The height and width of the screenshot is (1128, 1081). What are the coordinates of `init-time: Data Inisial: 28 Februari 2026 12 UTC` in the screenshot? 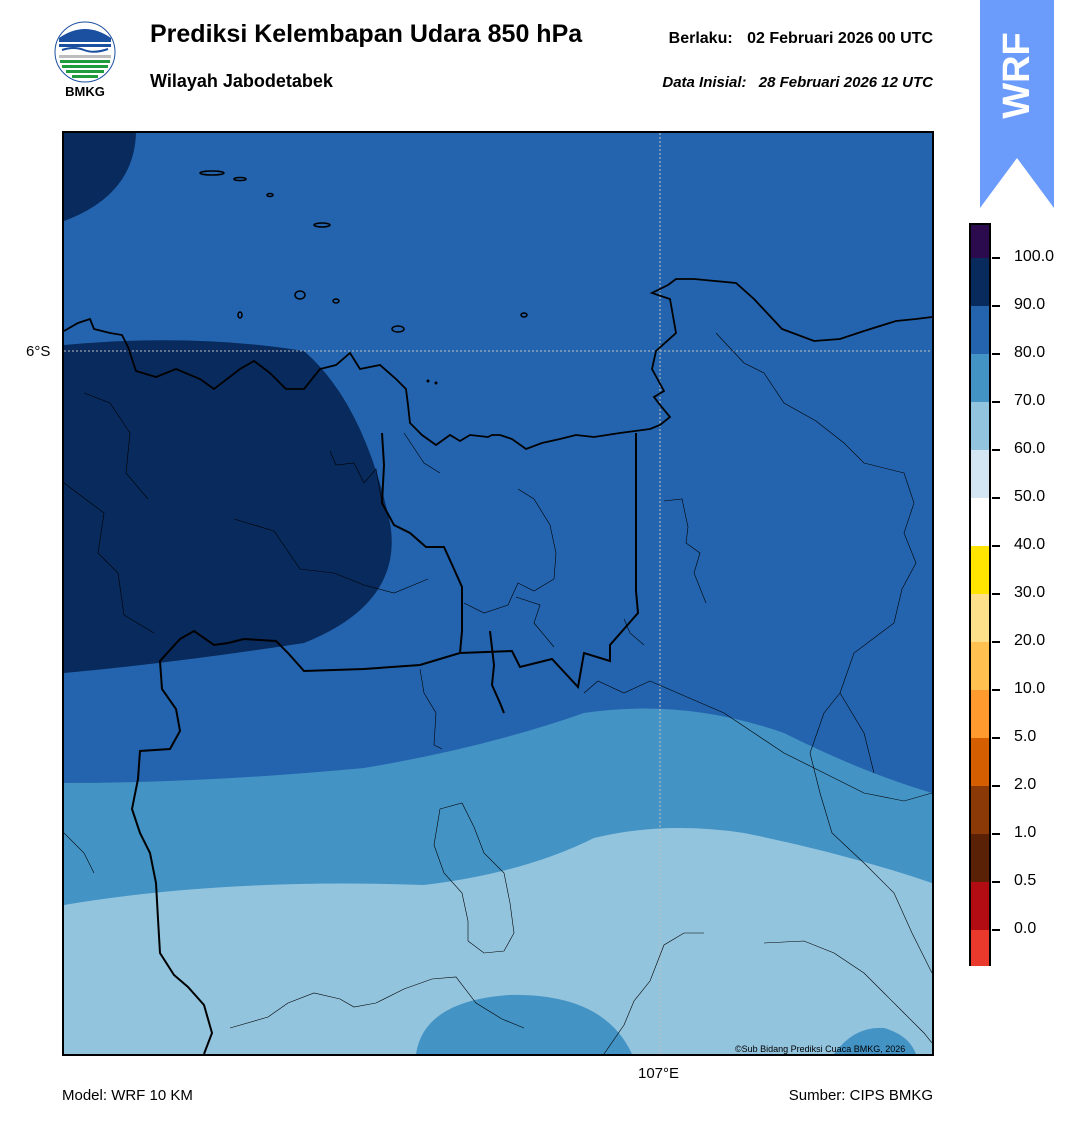 It's located at (797, 82).